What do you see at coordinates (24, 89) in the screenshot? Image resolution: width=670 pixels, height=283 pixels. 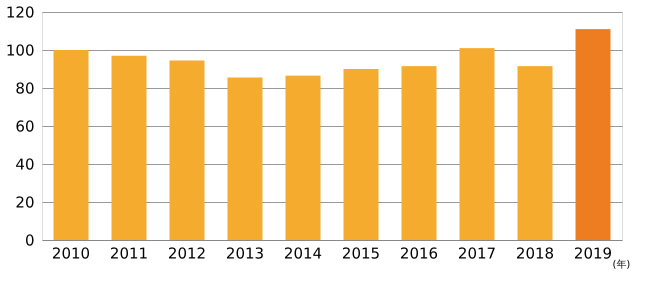 I see `y-tick-label: 80` at bounding box center [24, 89].